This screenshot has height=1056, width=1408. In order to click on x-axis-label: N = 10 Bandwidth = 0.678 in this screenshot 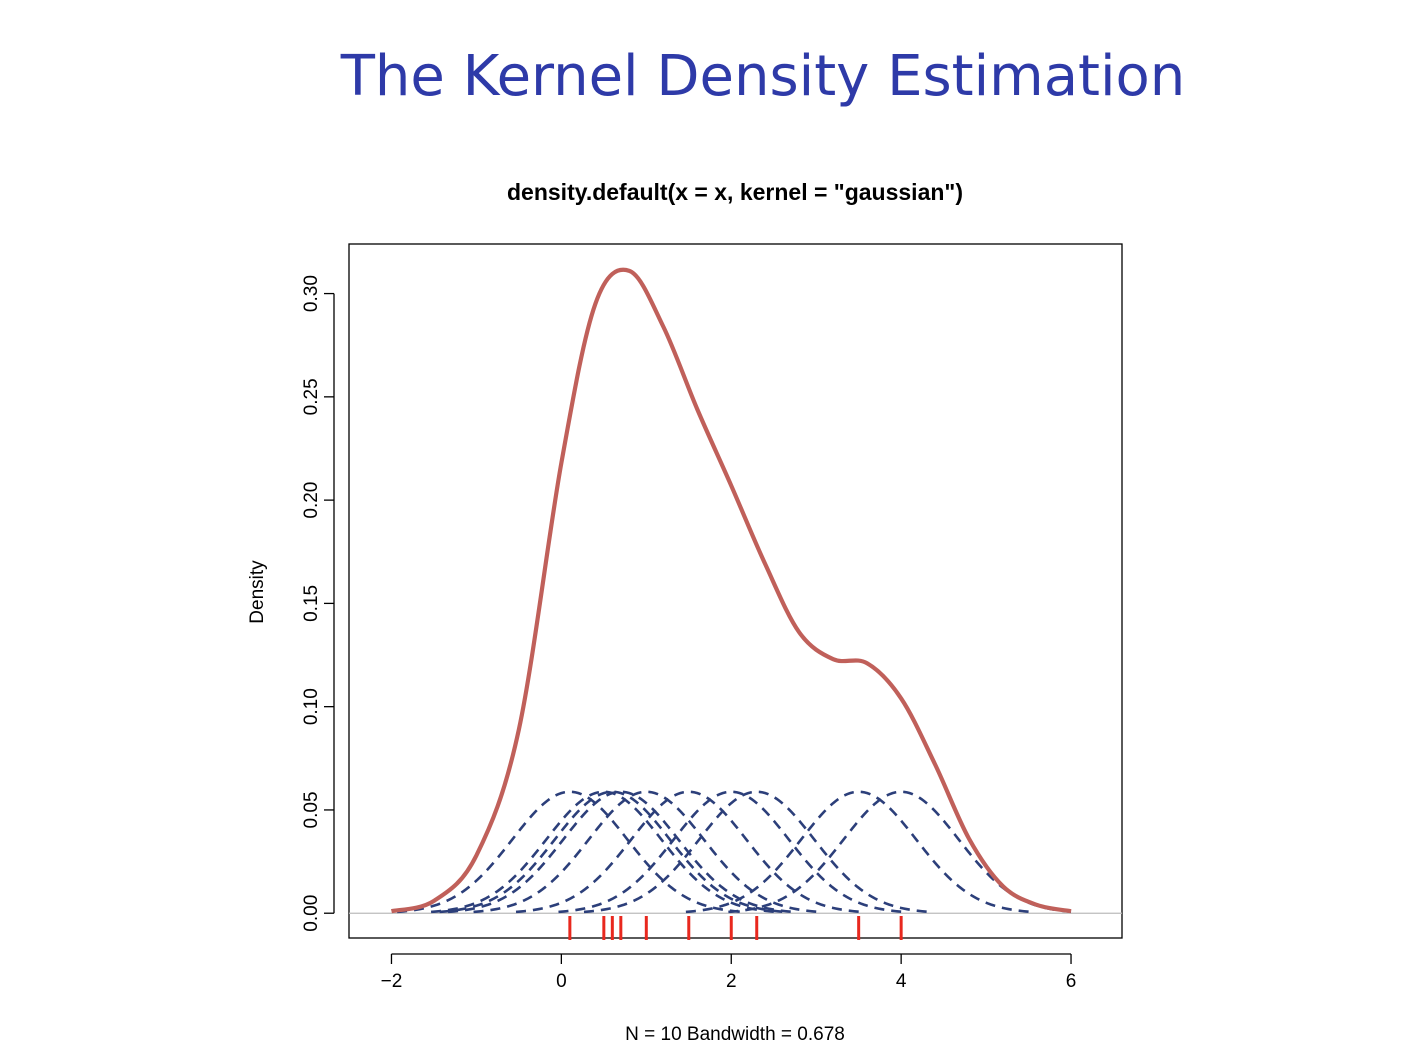, I will do `click(735, 1034)`.